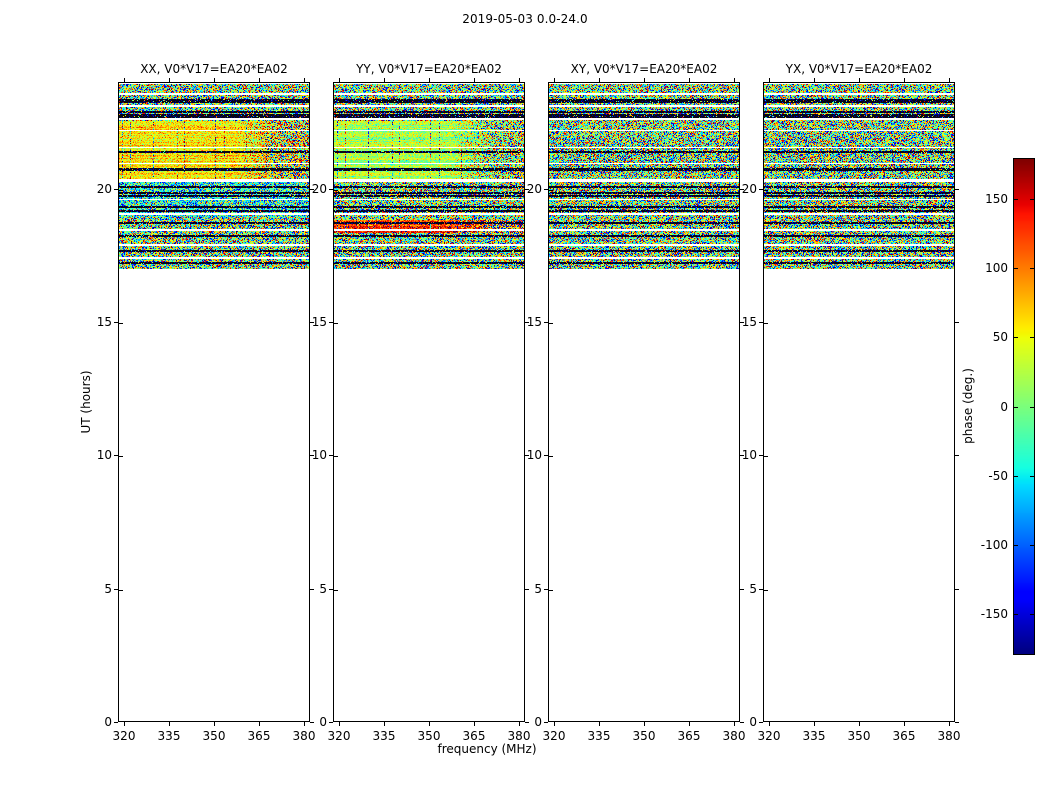 Image resolution: width=1050 pixels, height=800 pixels. Describe the element at coordinates (859, 69) in the screenshot. I see `panel-title-yx: YX, V0*V17=EA20*EA02` at that location.